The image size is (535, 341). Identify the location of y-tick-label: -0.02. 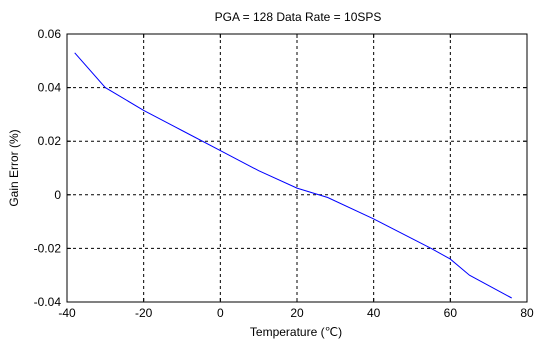
(48, 248).